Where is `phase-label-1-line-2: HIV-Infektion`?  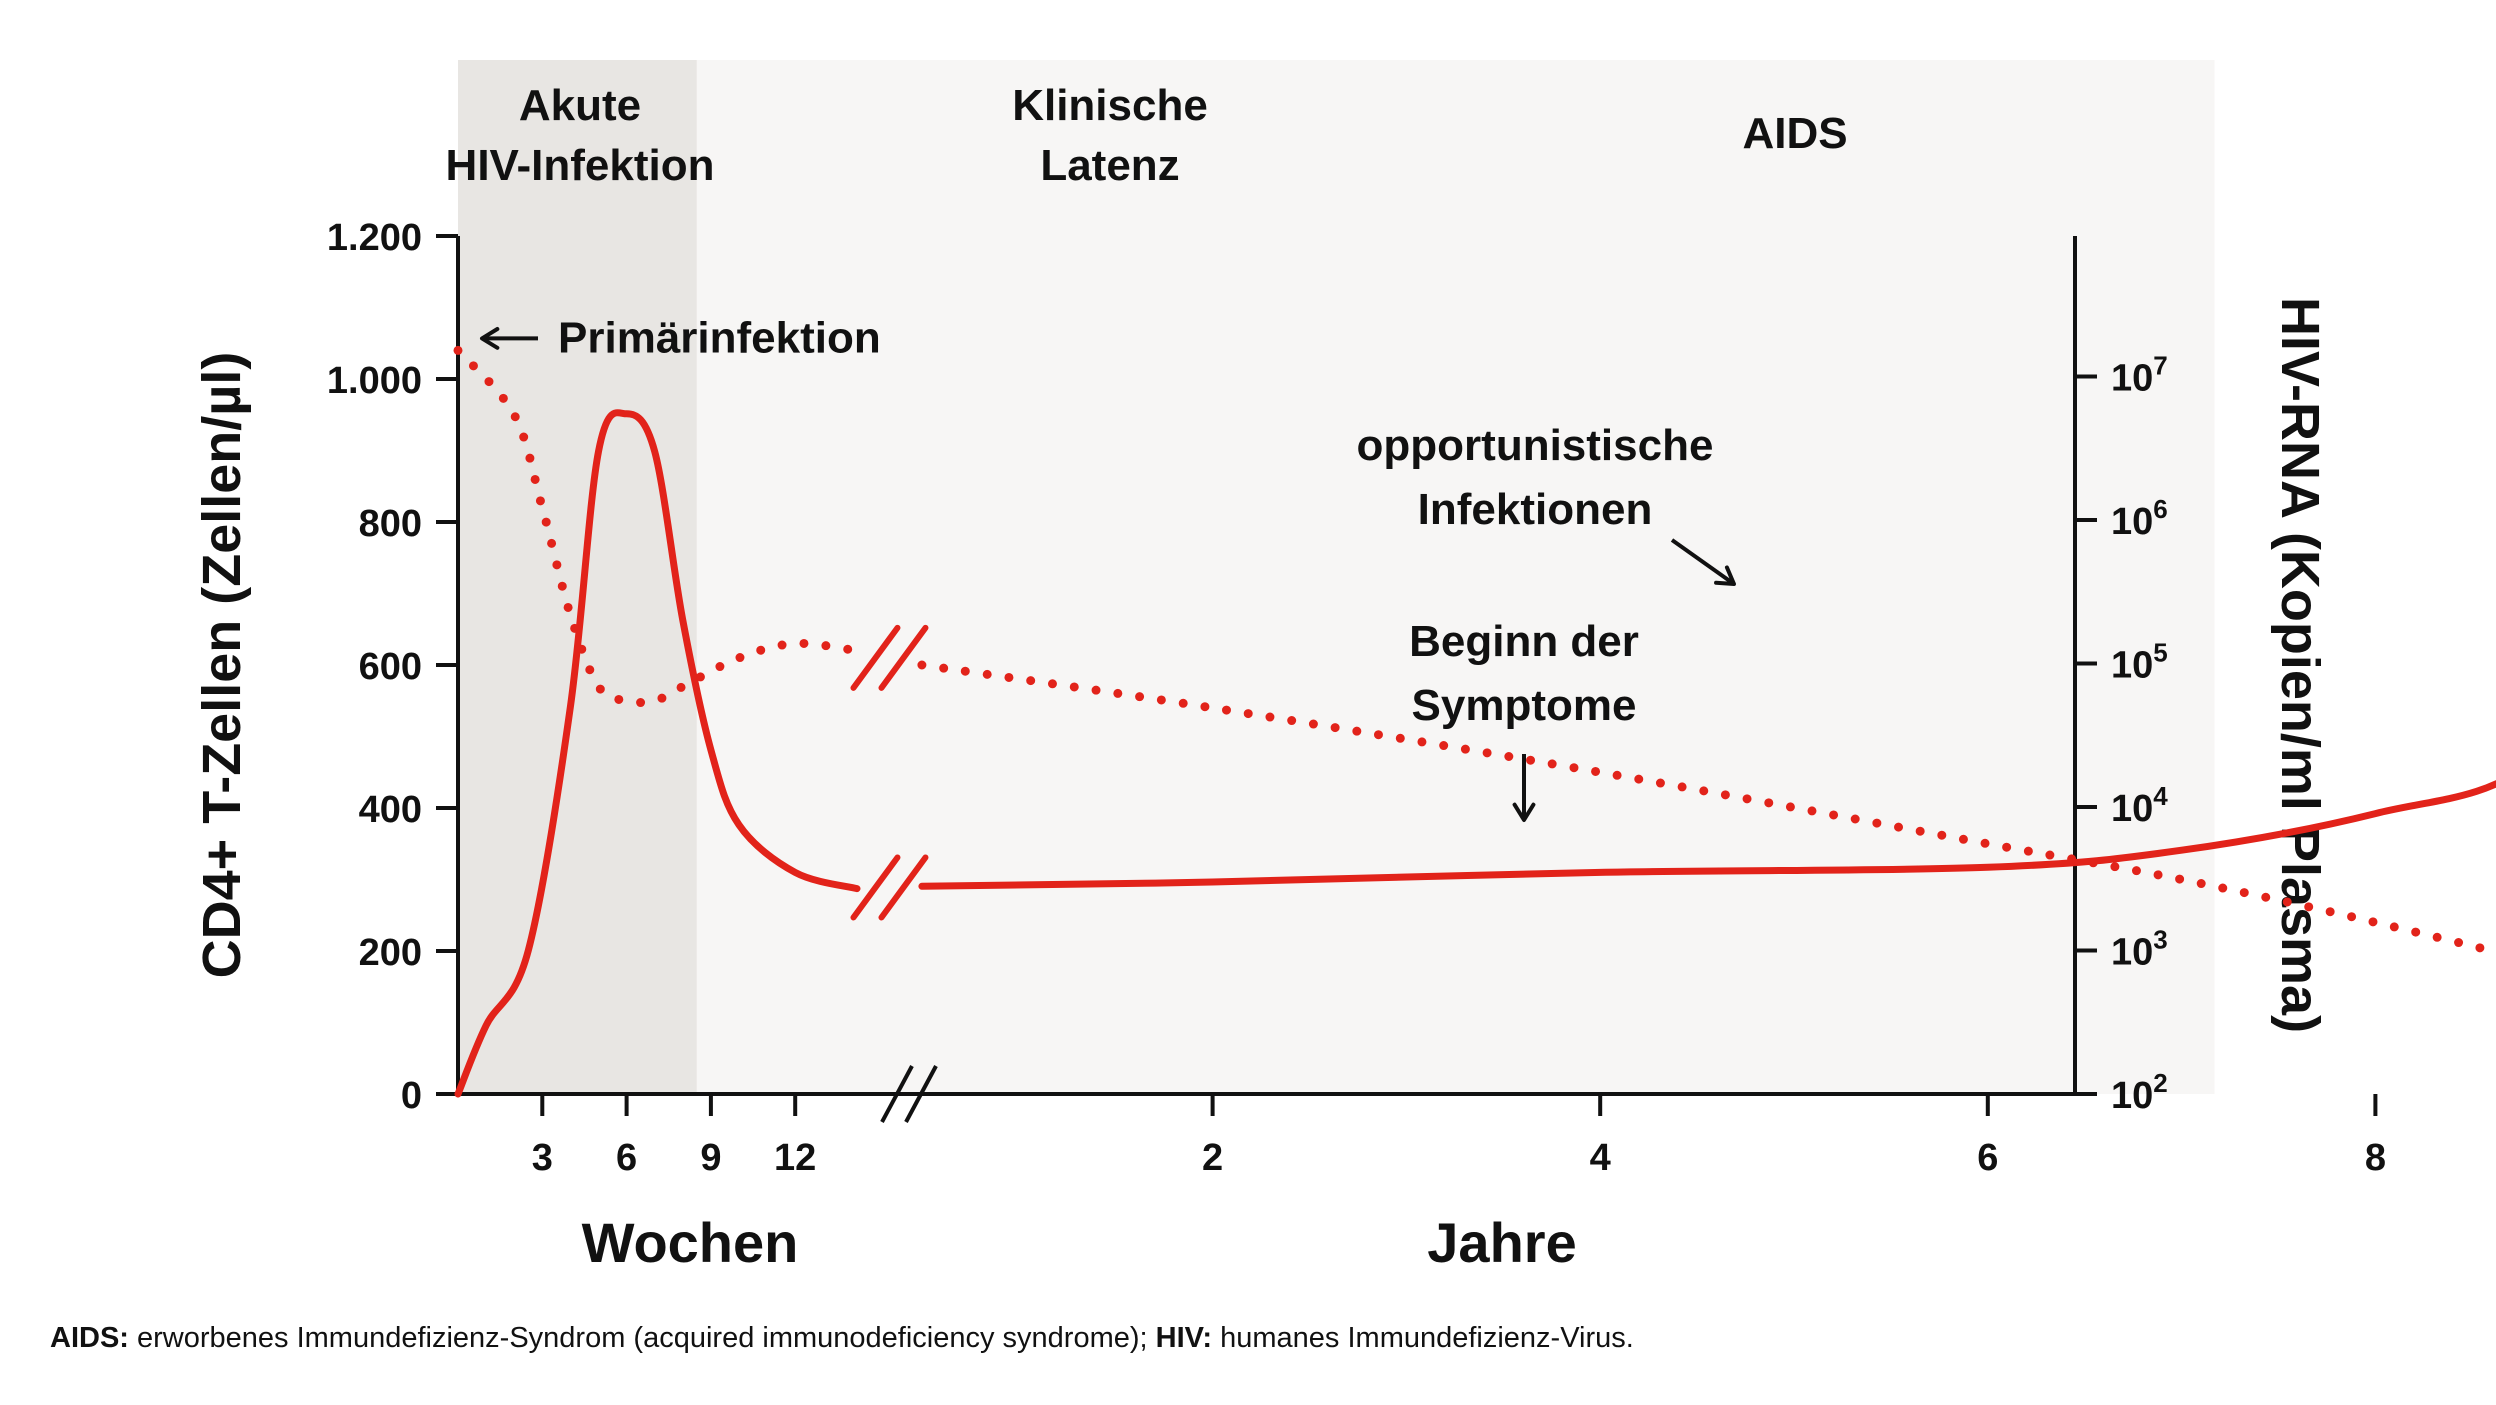
phase-label-1-line-2: HIV-Infektion is located at coordinates (580, 165).